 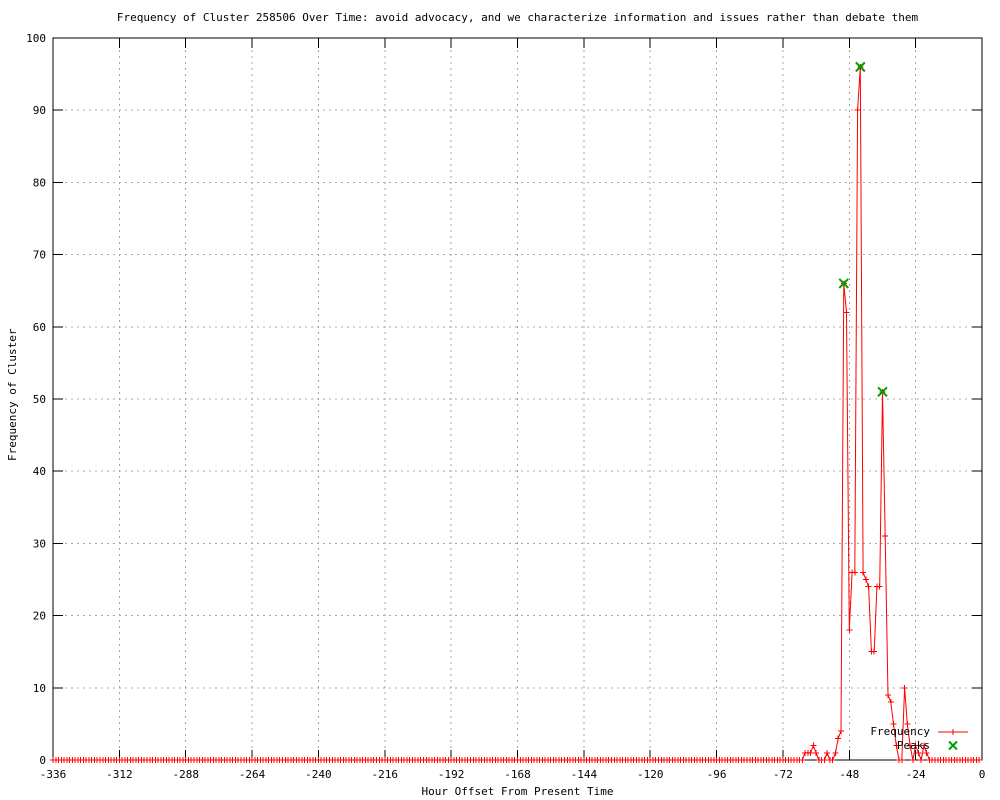 What do you see at coordinates (39, 110) in the screenshot?
I see `y-tick-label: 90` at bounding box center [39, 110].